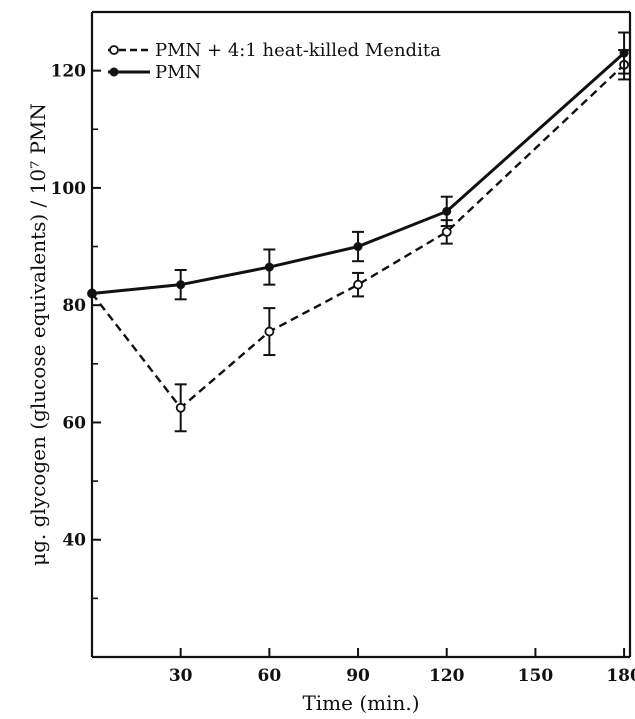 This screenshot has width=635, height=719. What do you see at coordinates (74, 423) in the screenshot?
I see `y-tick-label: 60` at bounding box center [74, 423].